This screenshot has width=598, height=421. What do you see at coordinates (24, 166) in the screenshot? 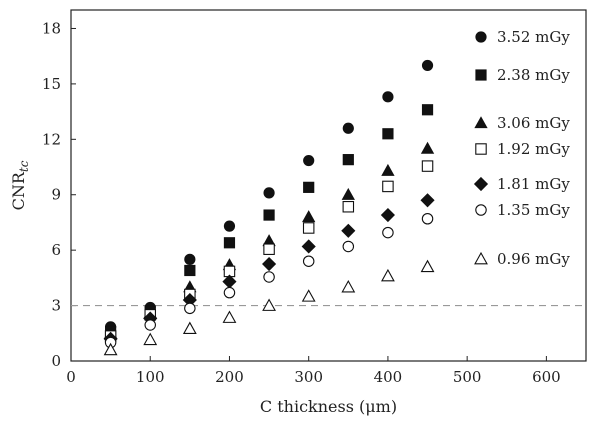
I see `y-axis-title-subscript: tc` at bounding box center [24, 166].